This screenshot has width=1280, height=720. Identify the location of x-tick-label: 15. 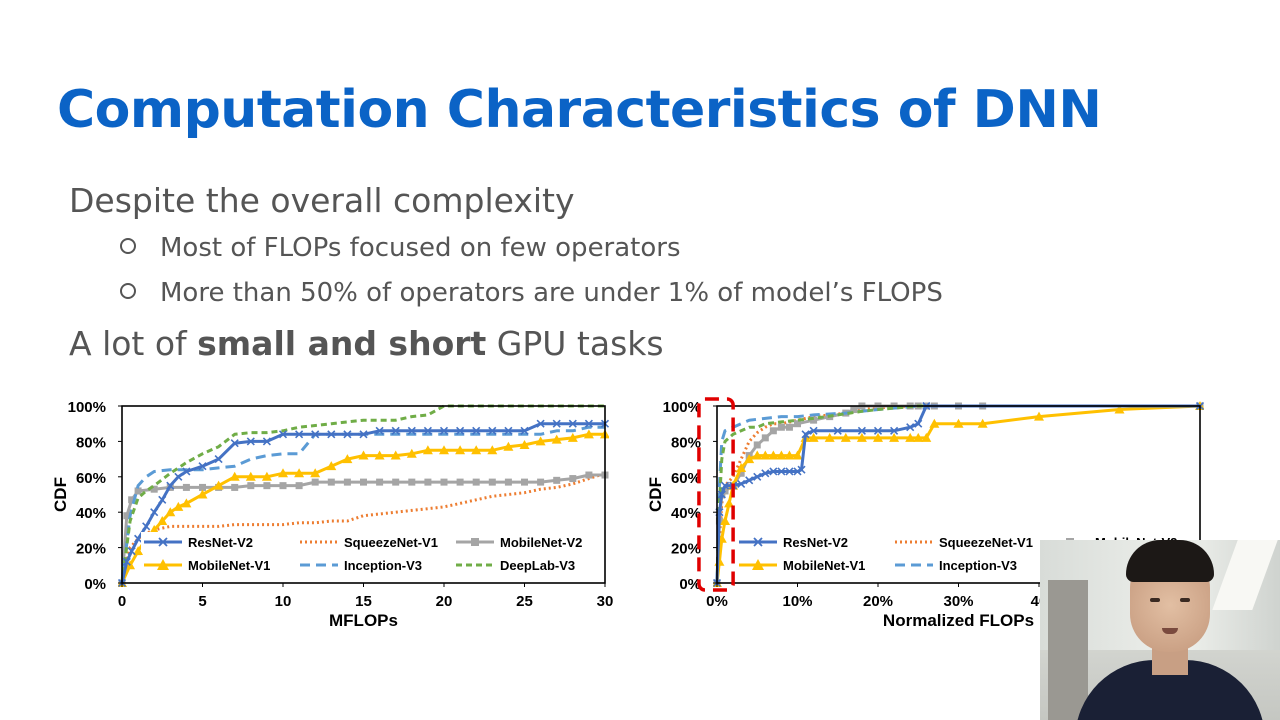
(363, 601).